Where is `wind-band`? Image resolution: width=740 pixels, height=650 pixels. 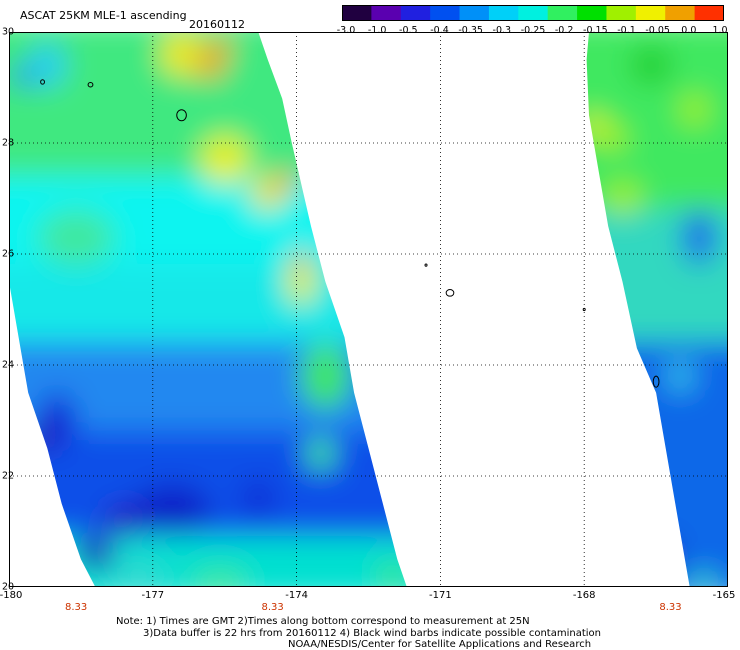 wind-band is located at coordinates (657, 464).